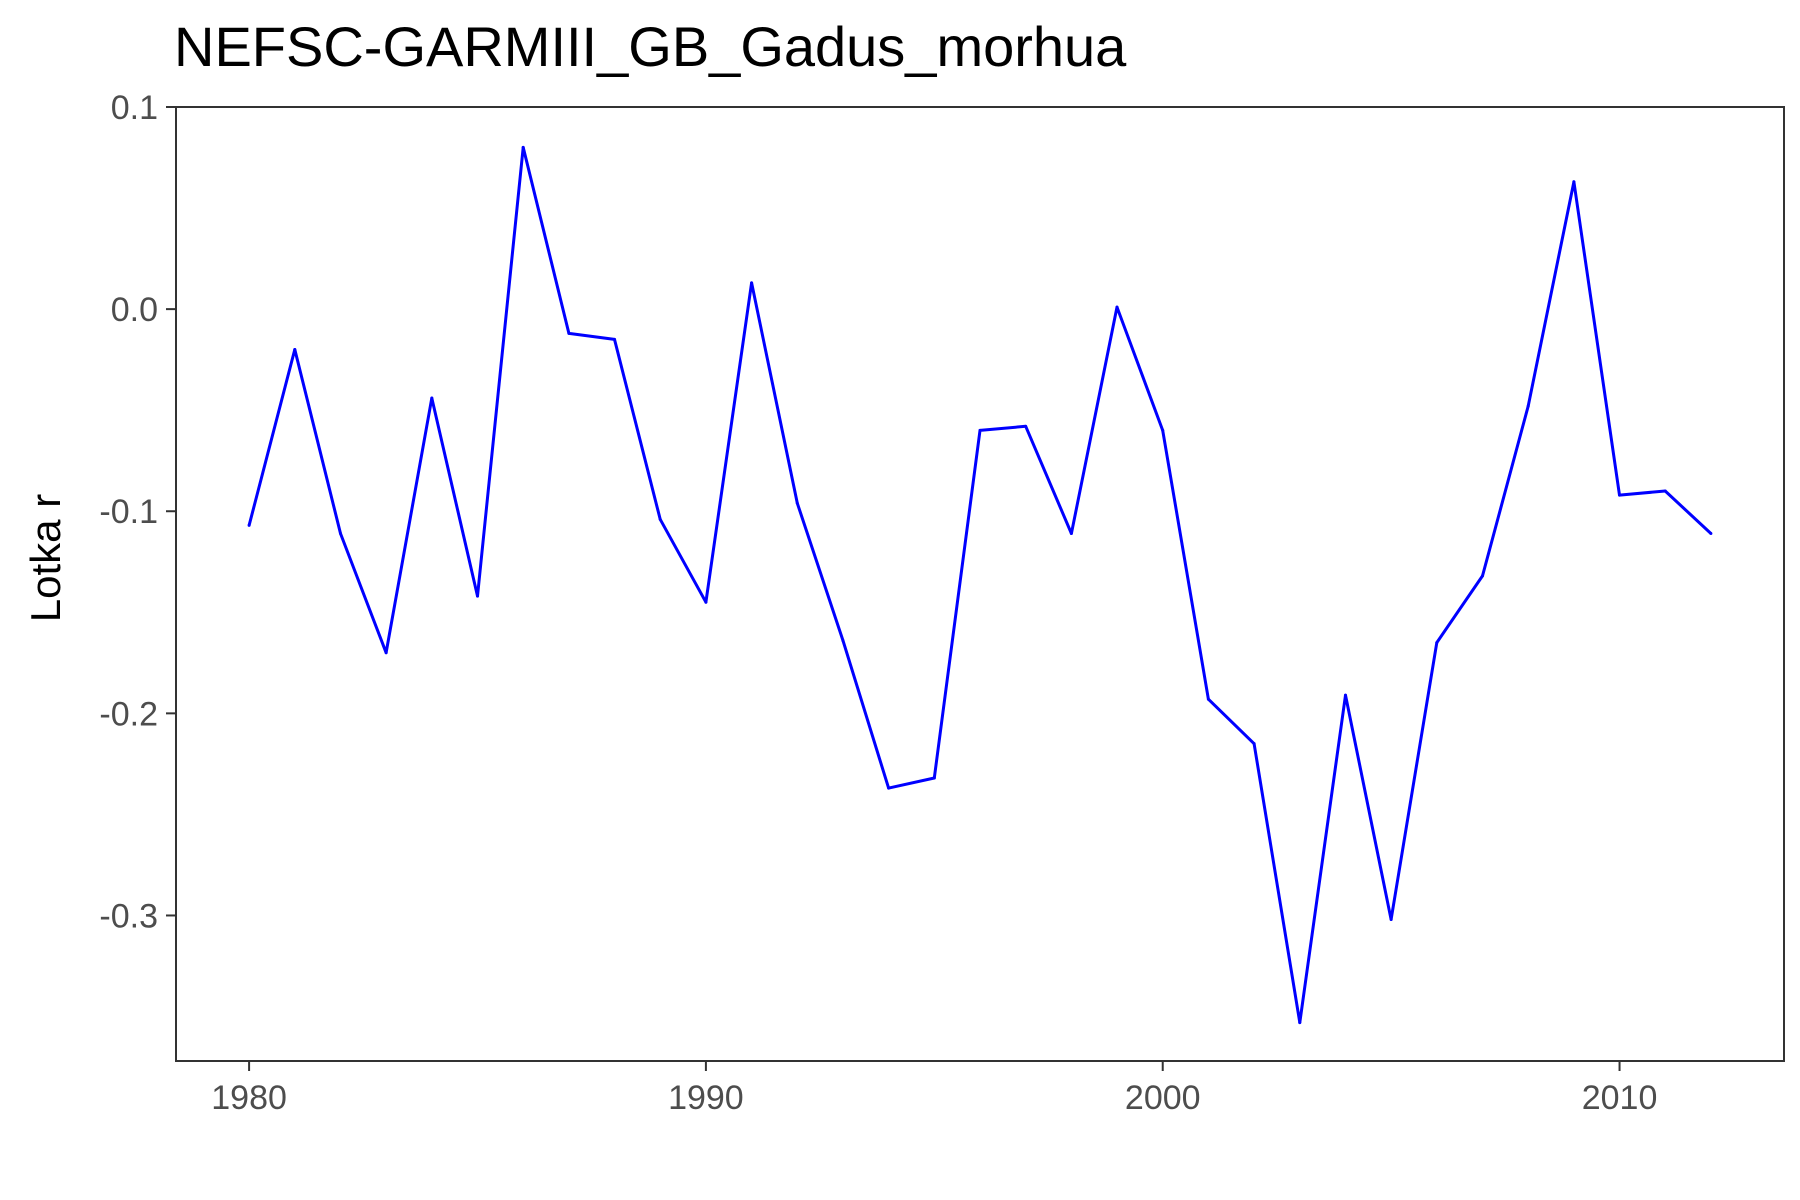 Image resolution: width=1800 pixels, height=1200 pixels. What do you see at coordinates (1163, 1098) in the screenshot?
I see `x-tick-label: 2000` at bounding box center [1163, 1098].